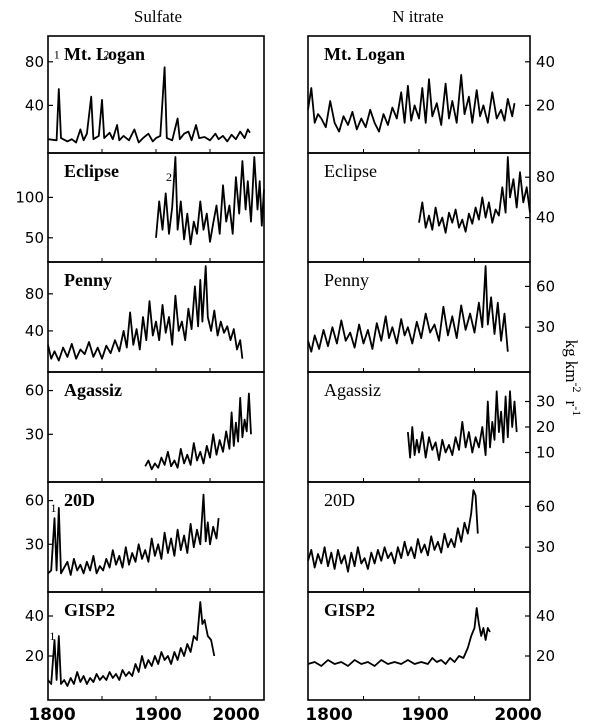 The height and width of the screenshot is (726, 593). I want to click on gisp2-sulfate-panel-label: GISP2, so click(89, 610).